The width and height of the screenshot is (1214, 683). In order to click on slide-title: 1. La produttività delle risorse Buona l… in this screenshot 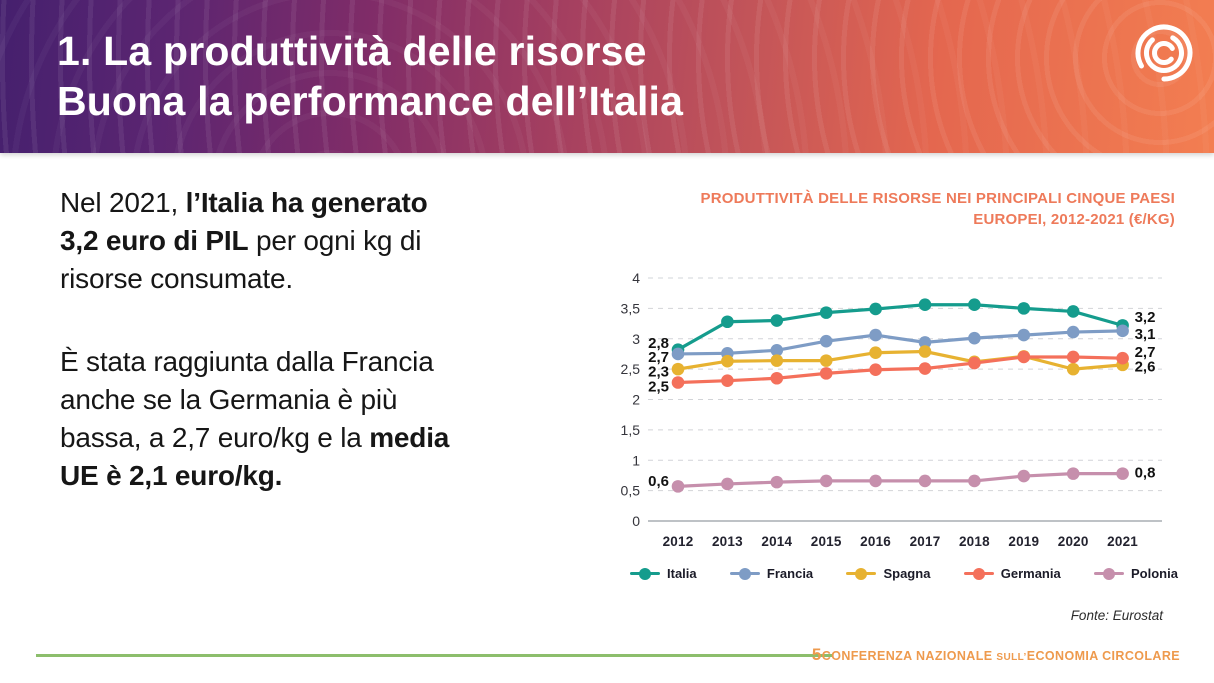, I will do `click(370, 76)`.